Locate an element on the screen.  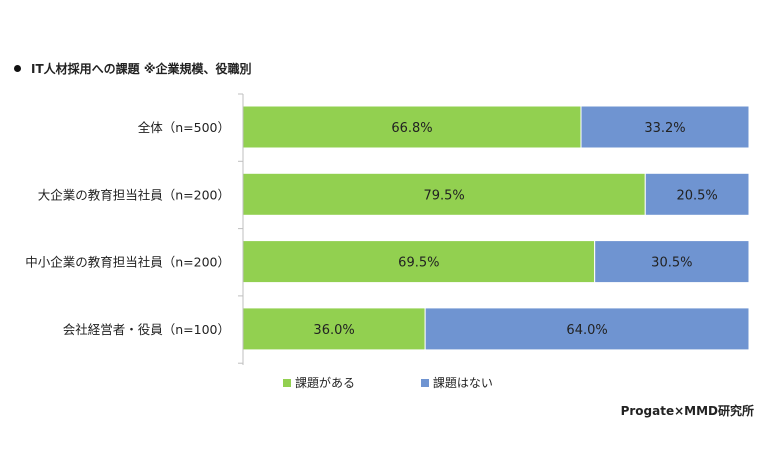
data-label-2-1: 30.5% is located at coordinates (671, 263).